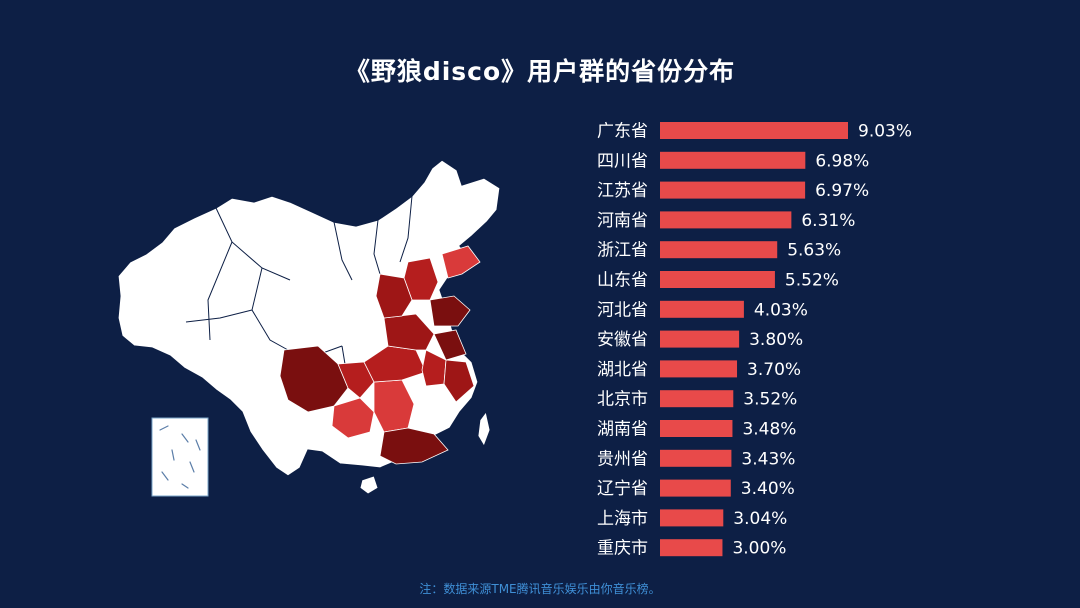  What do you see at coordinates (459, 381) in the screenshot?
I see `map-zhejiang` at bounding box center [459, 381].